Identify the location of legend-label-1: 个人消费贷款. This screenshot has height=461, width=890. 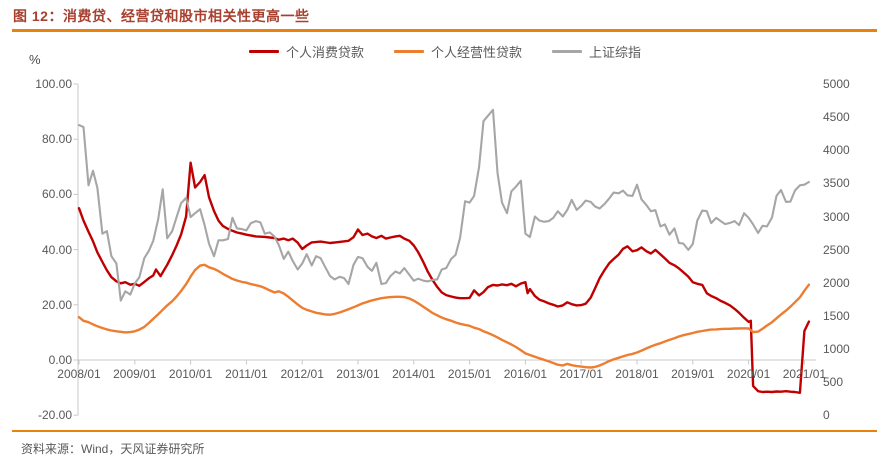
(324, 52).